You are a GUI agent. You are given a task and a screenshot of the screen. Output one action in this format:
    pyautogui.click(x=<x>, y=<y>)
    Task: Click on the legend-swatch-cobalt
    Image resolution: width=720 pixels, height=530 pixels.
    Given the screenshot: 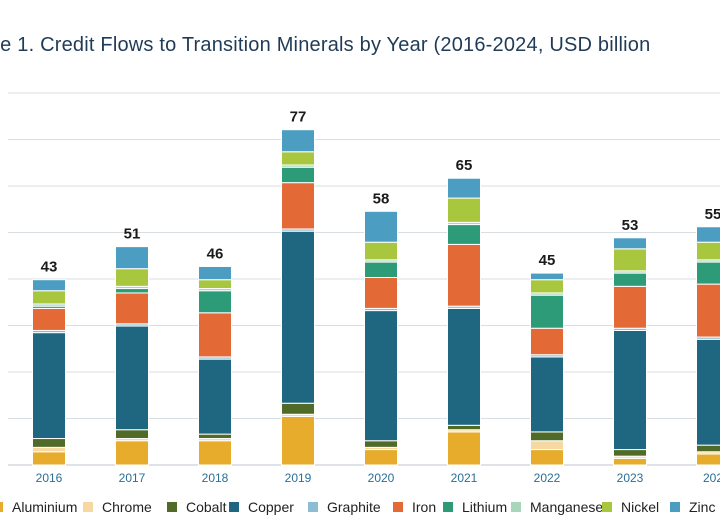 What is the action you would take?
    pyautogui.click(x=172, y=507)
    